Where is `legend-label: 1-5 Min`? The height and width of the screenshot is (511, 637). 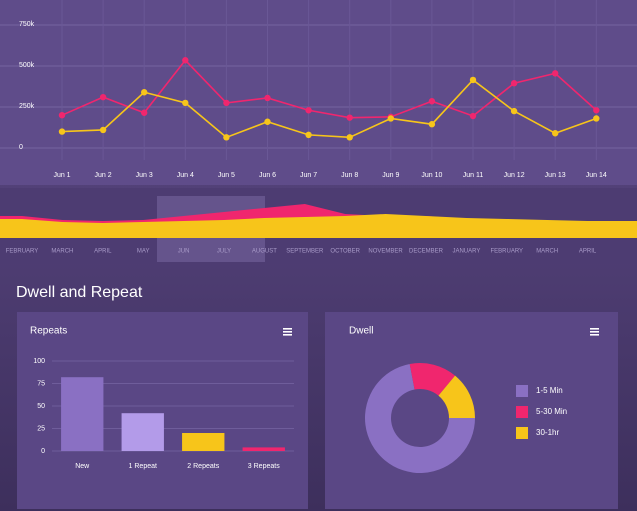
legend-label: 1-5 Min is located at coordinates (549, 390).